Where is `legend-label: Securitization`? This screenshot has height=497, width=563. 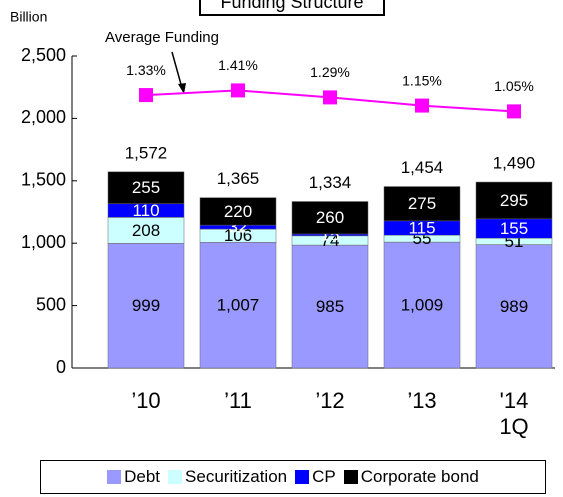 legend-label: Securitization is located at coordinates (236, 476).